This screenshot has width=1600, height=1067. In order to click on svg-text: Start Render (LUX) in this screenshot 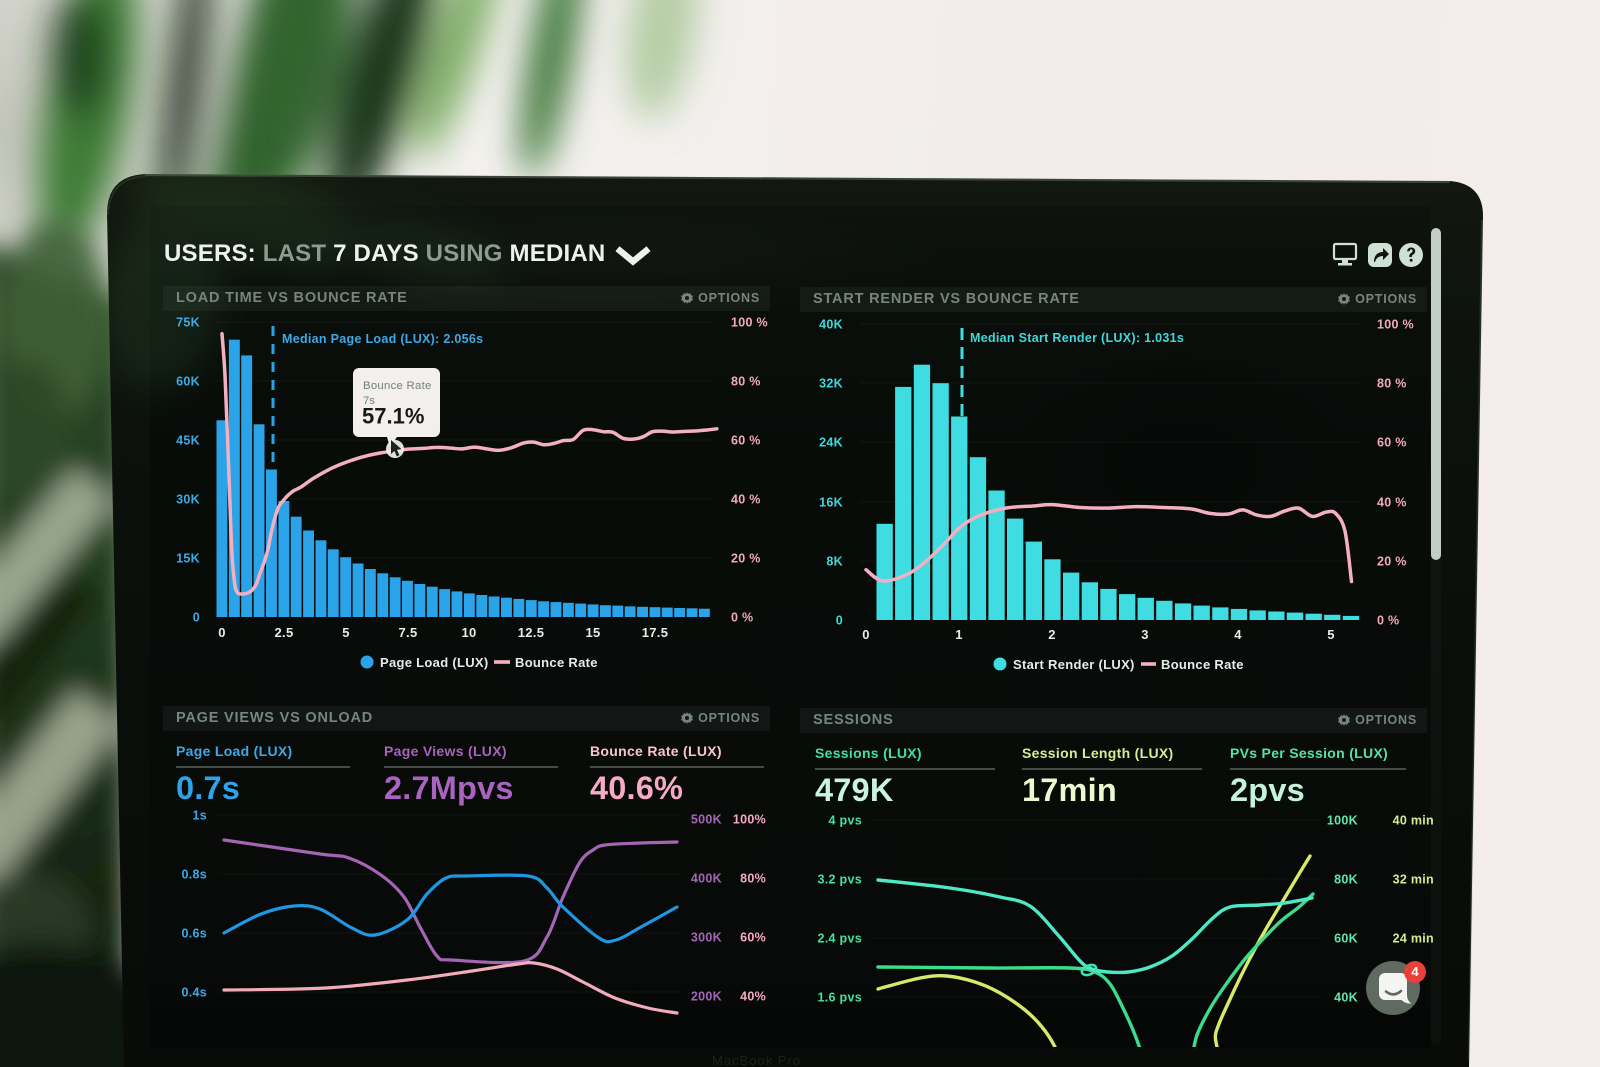, I will do `click(1074, 664)`.